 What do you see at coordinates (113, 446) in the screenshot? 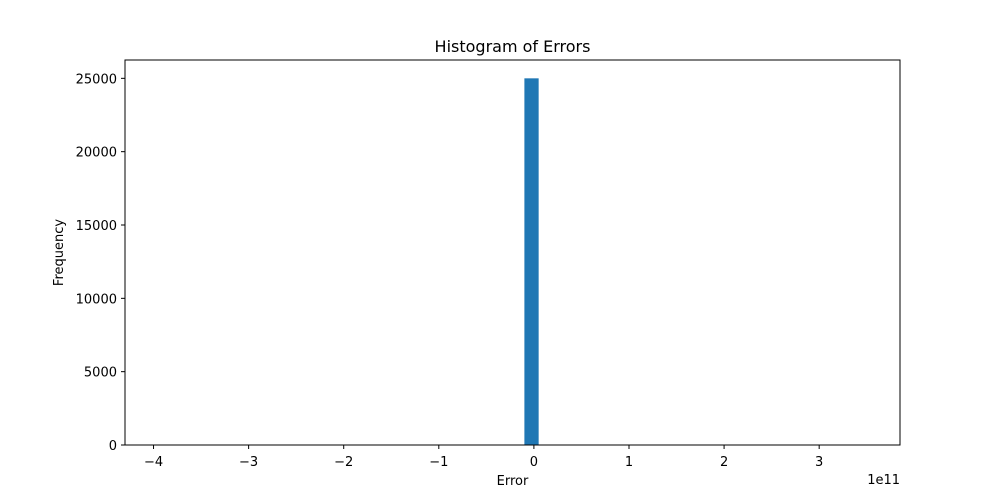
I see `y-tick-label-0: 0` at bounding box center [113, 446].